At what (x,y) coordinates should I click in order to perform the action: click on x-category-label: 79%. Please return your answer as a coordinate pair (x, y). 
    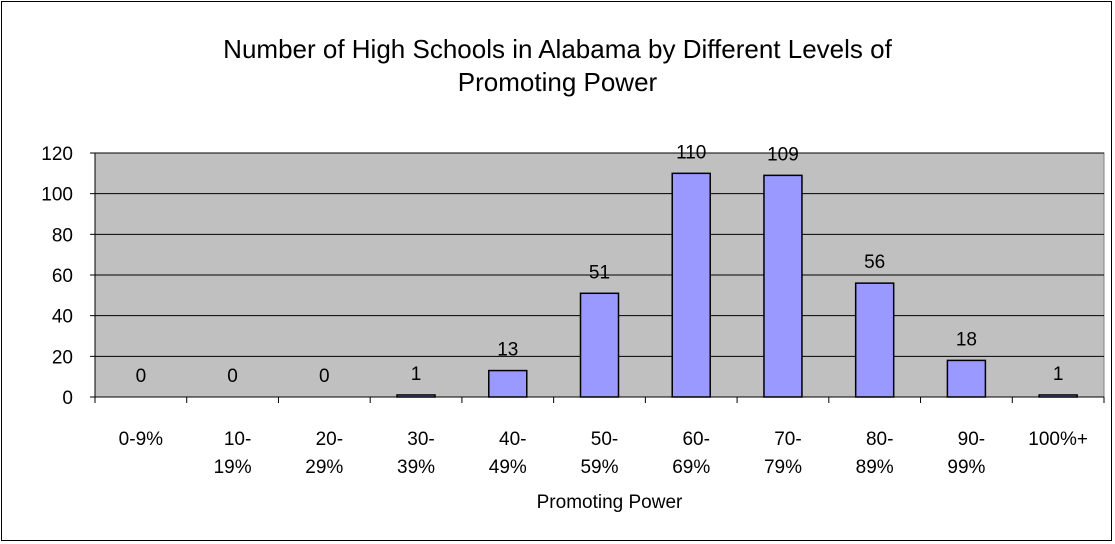
    Looking at the image, I should click on (783, 467).